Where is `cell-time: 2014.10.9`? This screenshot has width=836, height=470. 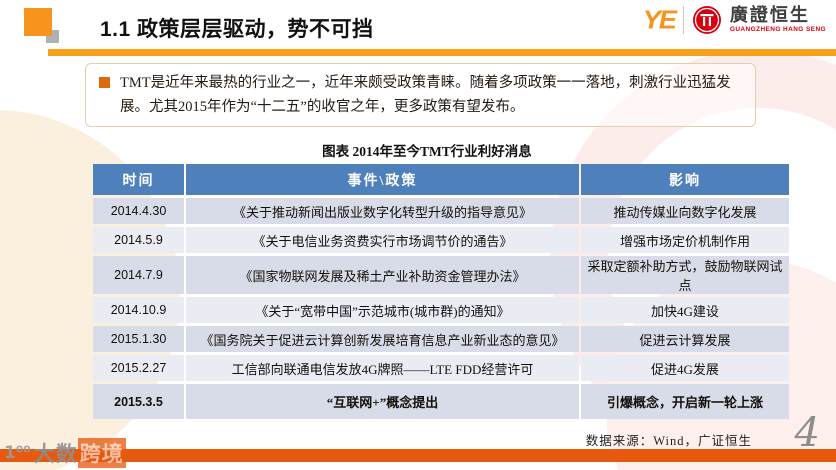
cell-time: 2014.10.9 is located at coordinates (138, 310).